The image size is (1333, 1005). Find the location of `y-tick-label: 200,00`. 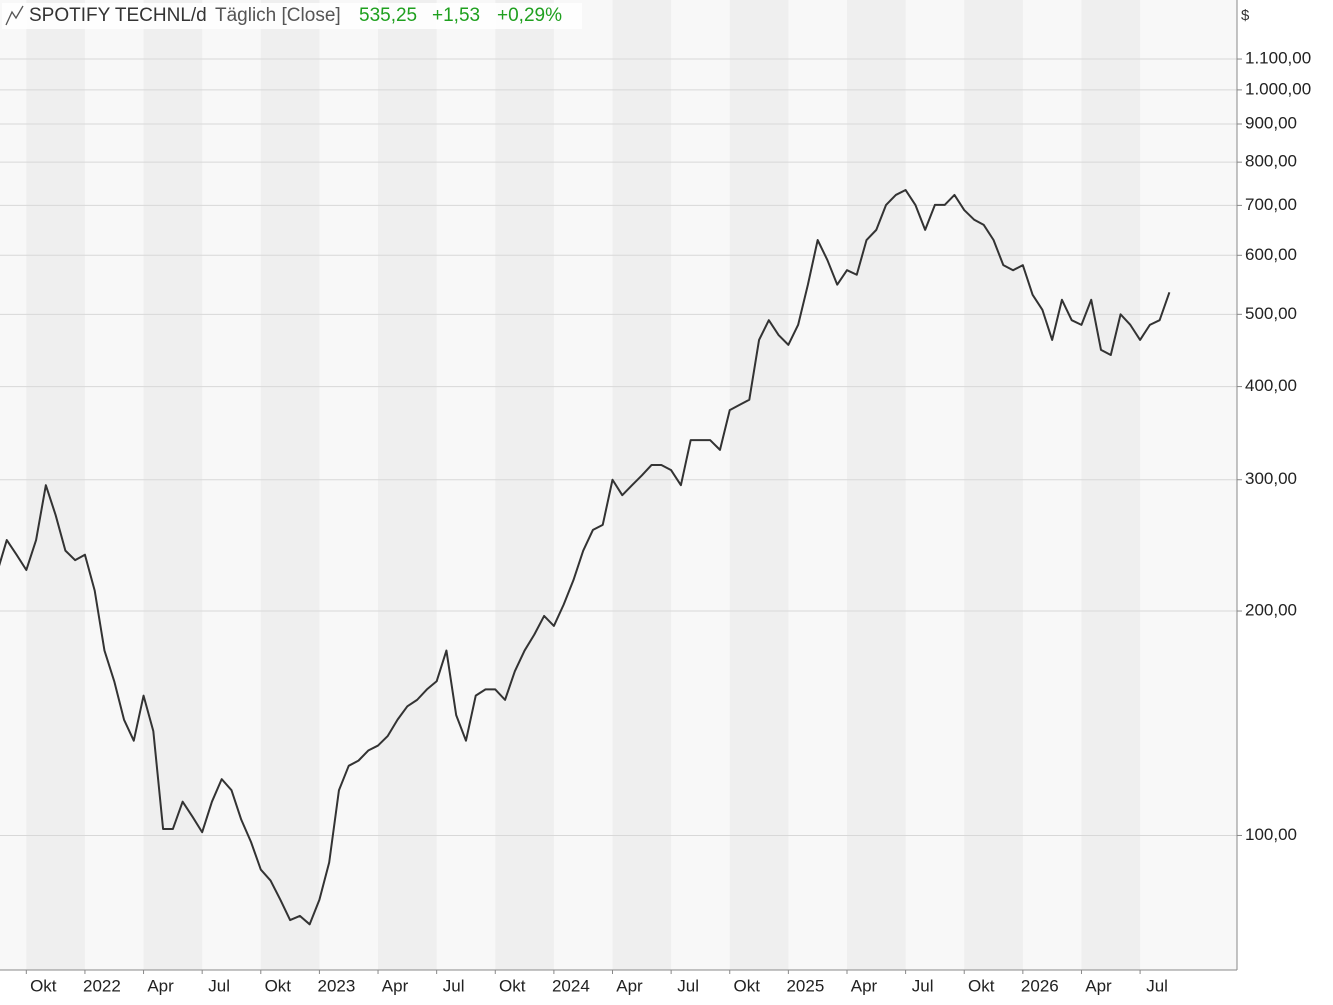

y-tick-label: 200,00 is located at coordinates (1271, 610).